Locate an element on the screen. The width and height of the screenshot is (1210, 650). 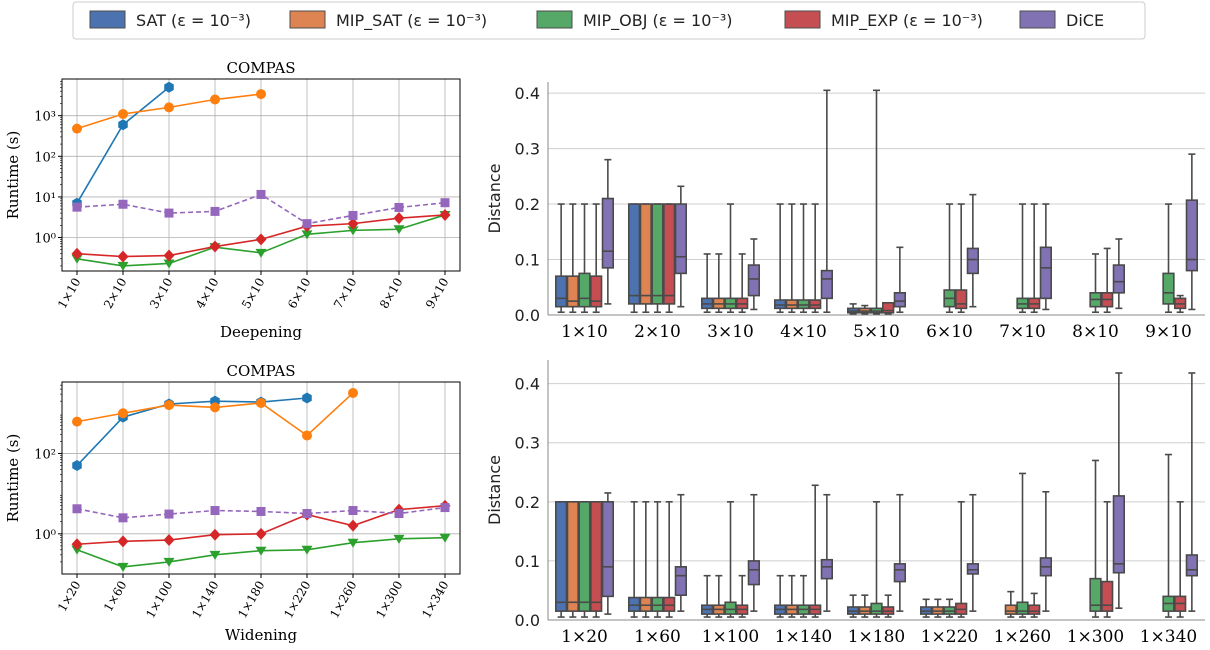
x-tick-label: 1×340 is located at coordinates (1169, 637).